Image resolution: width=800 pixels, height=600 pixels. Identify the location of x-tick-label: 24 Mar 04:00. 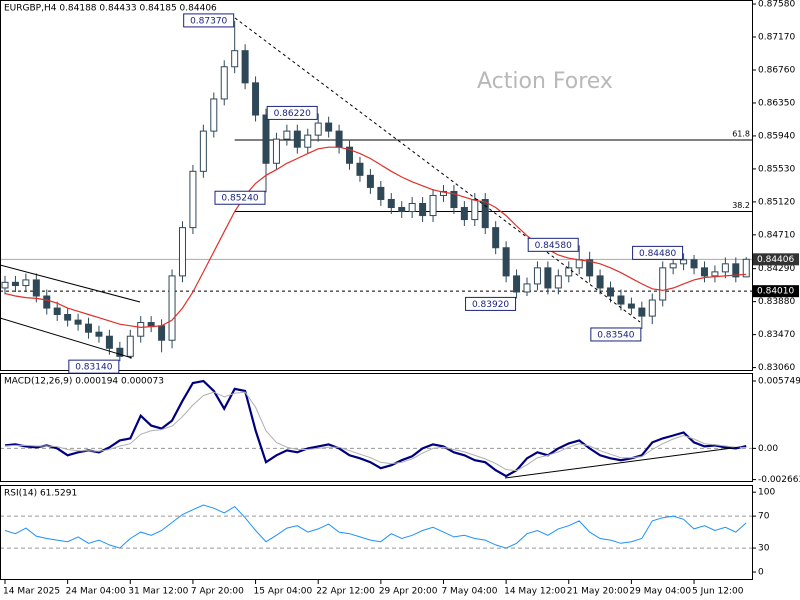
(96, 592).